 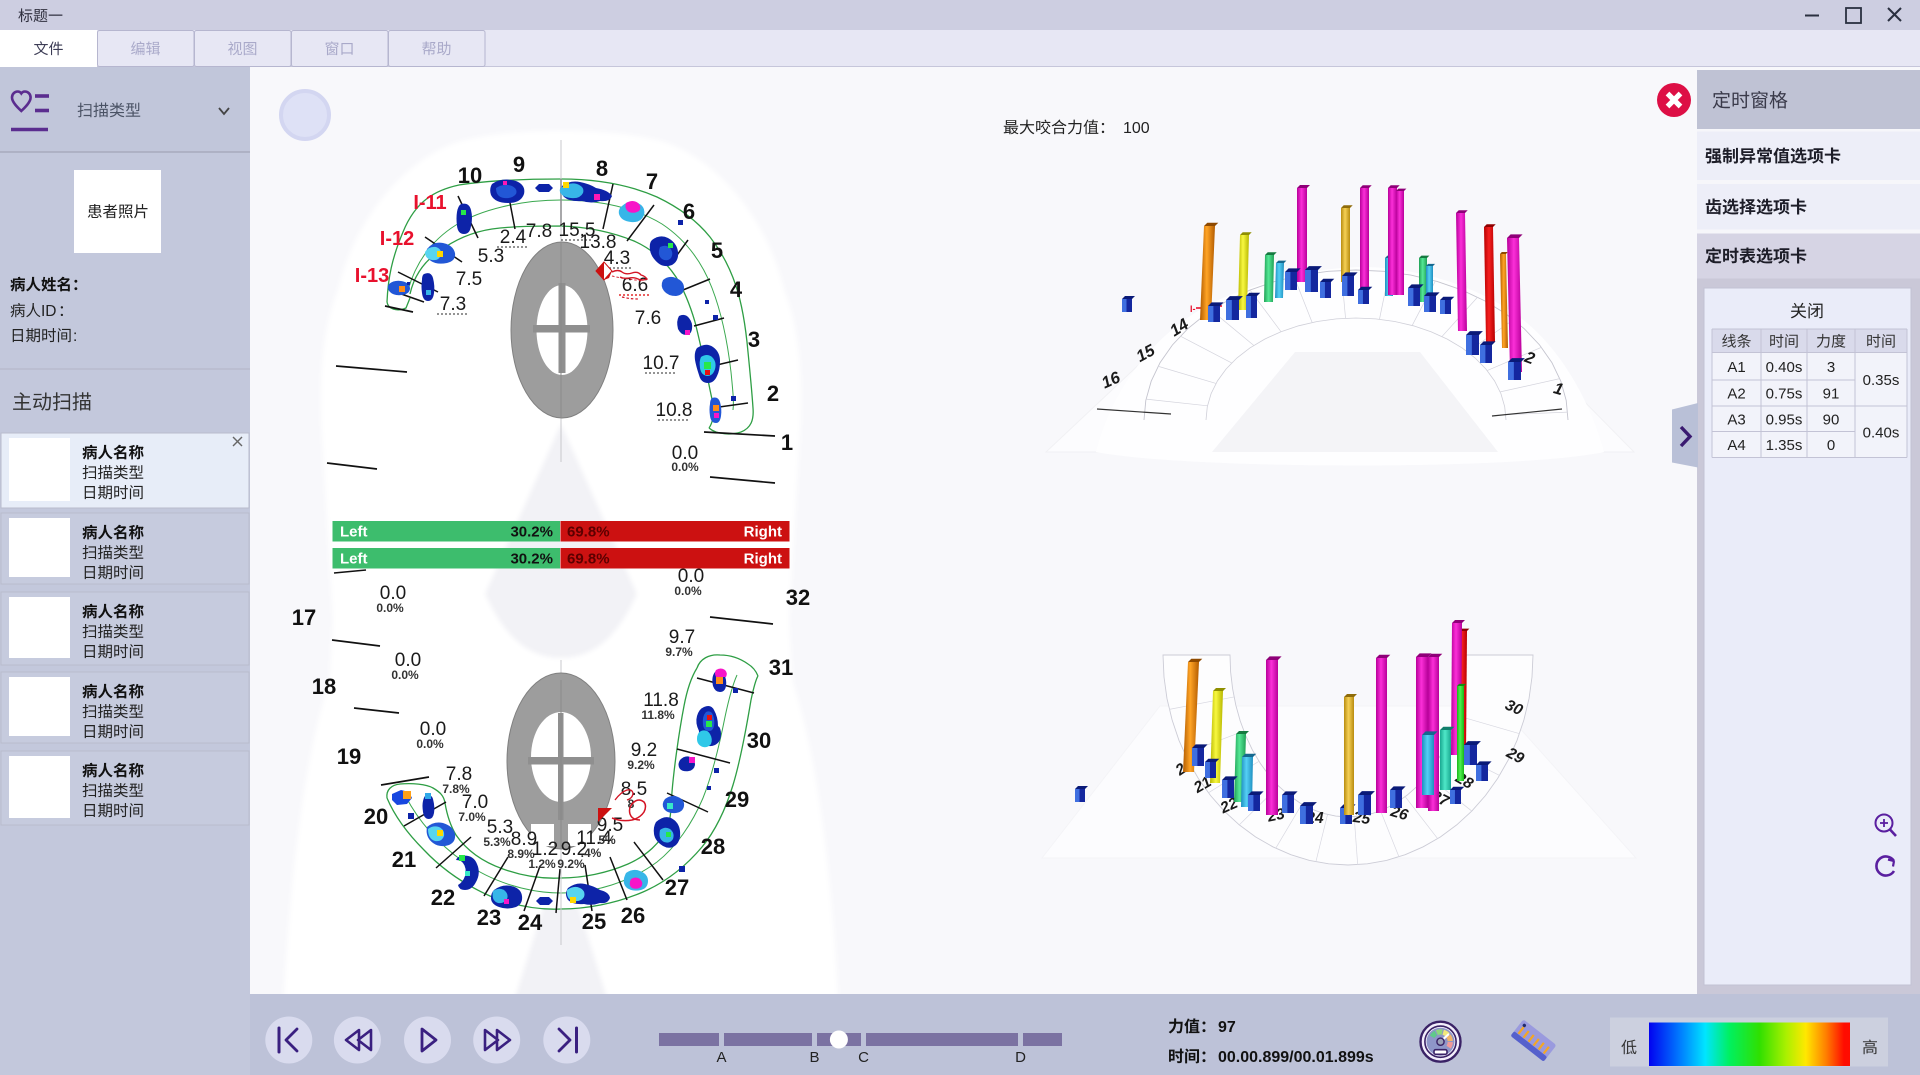 I want to click on svg-text: C, so click(x=863, y=1057).